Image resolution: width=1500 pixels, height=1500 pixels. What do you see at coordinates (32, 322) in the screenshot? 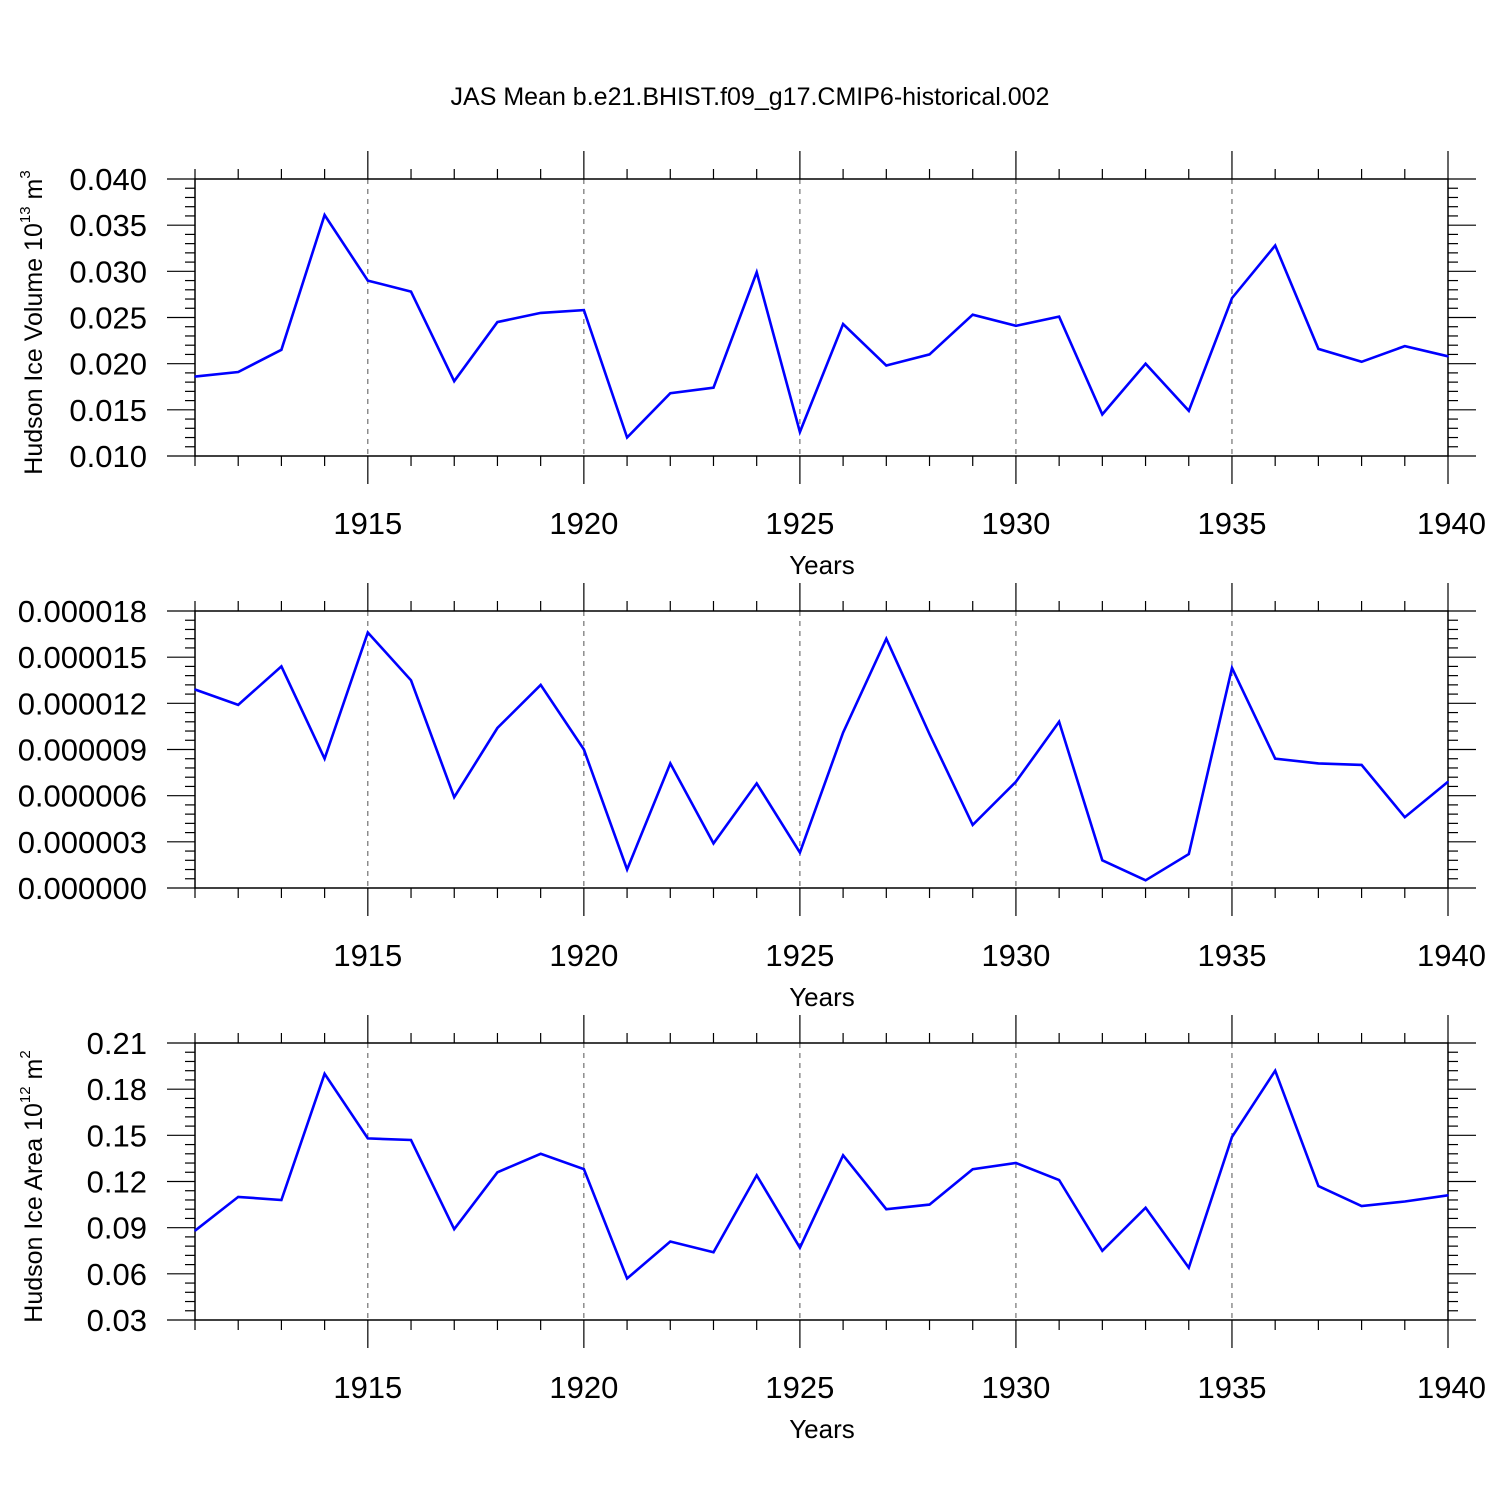
I see `y-axis-label: Hudson Ice Volume 1013 m3` at bounding box center [32, 322].